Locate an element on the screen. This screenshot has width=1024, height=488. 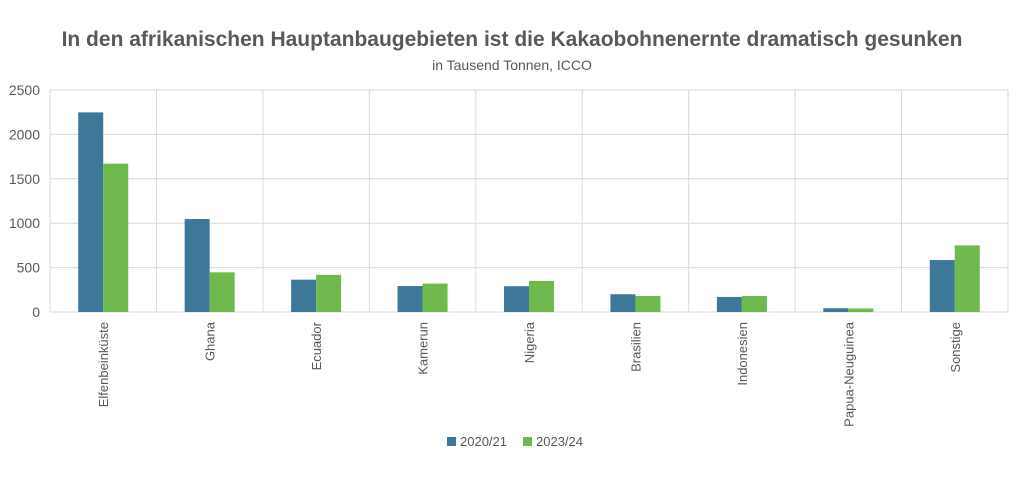
x-category-label: Sonstige is located at coordinates (955, 347).